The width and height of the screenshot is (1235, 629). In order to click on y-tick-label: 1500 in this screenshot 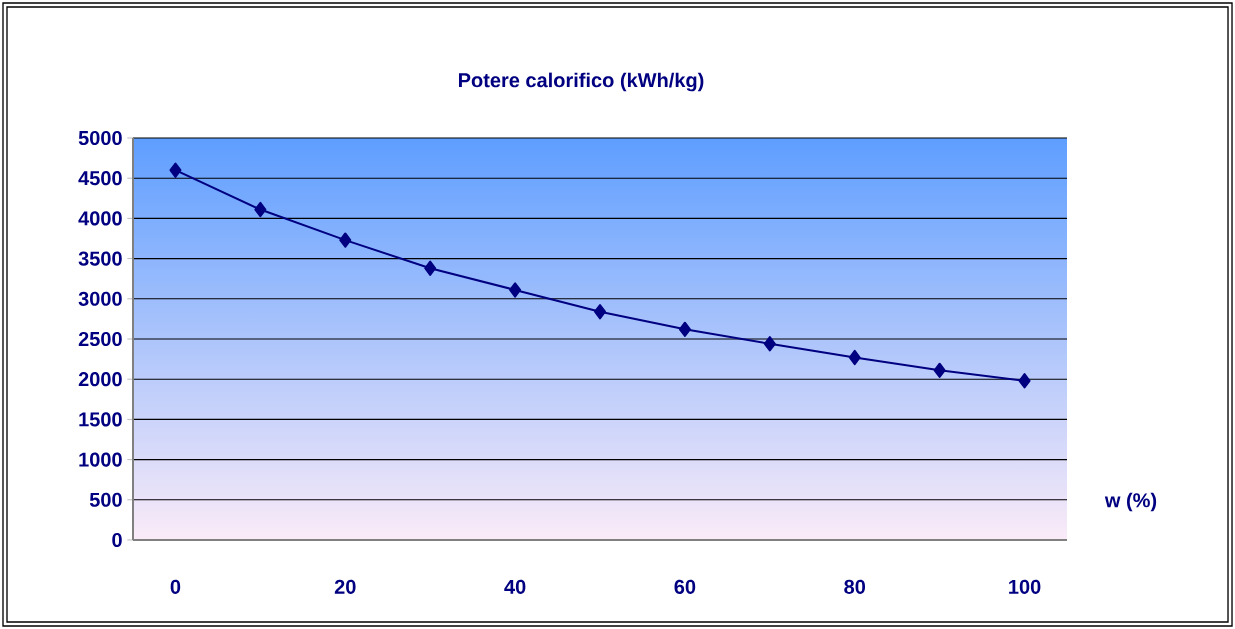, I will do `click(100, 419)`.